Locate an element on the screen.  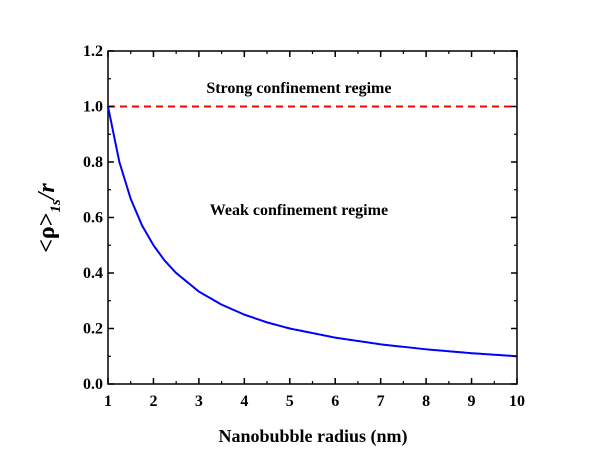
y-tick-label: 1.2 is located at coordinates (93, 51).